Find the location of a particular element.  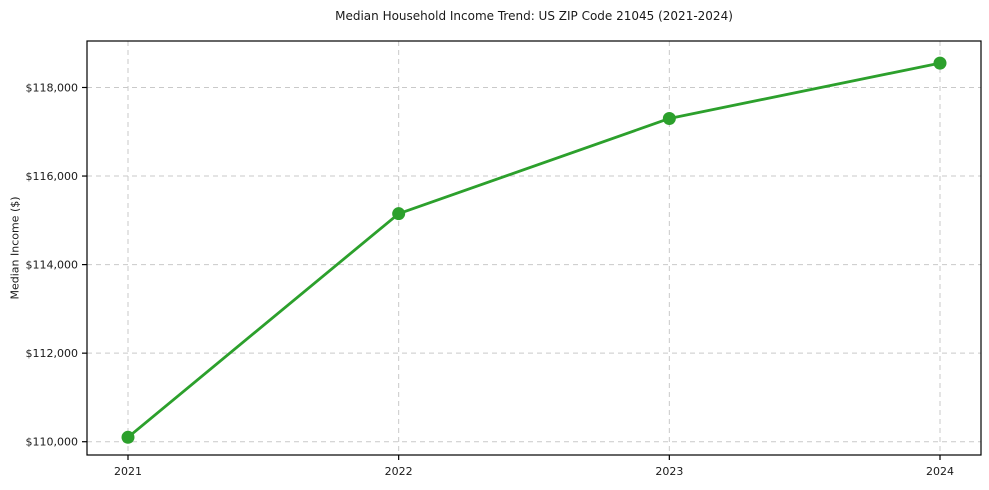

x-tick-label: 2023 is located at coordinates (669, 471).